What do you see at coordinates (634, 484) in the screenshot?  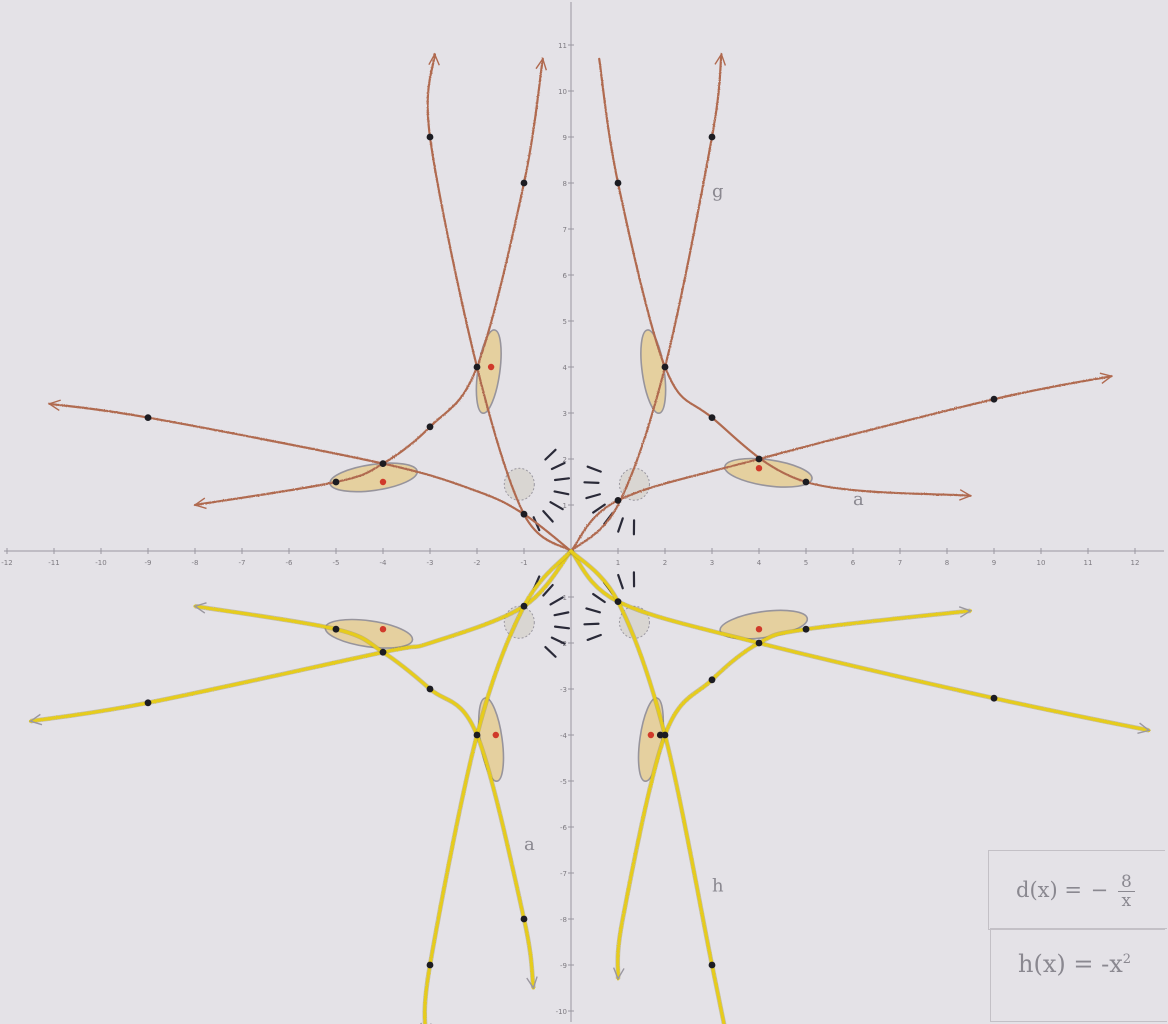 I see `eye-pupil-shading` at bounding box center [634, 484].